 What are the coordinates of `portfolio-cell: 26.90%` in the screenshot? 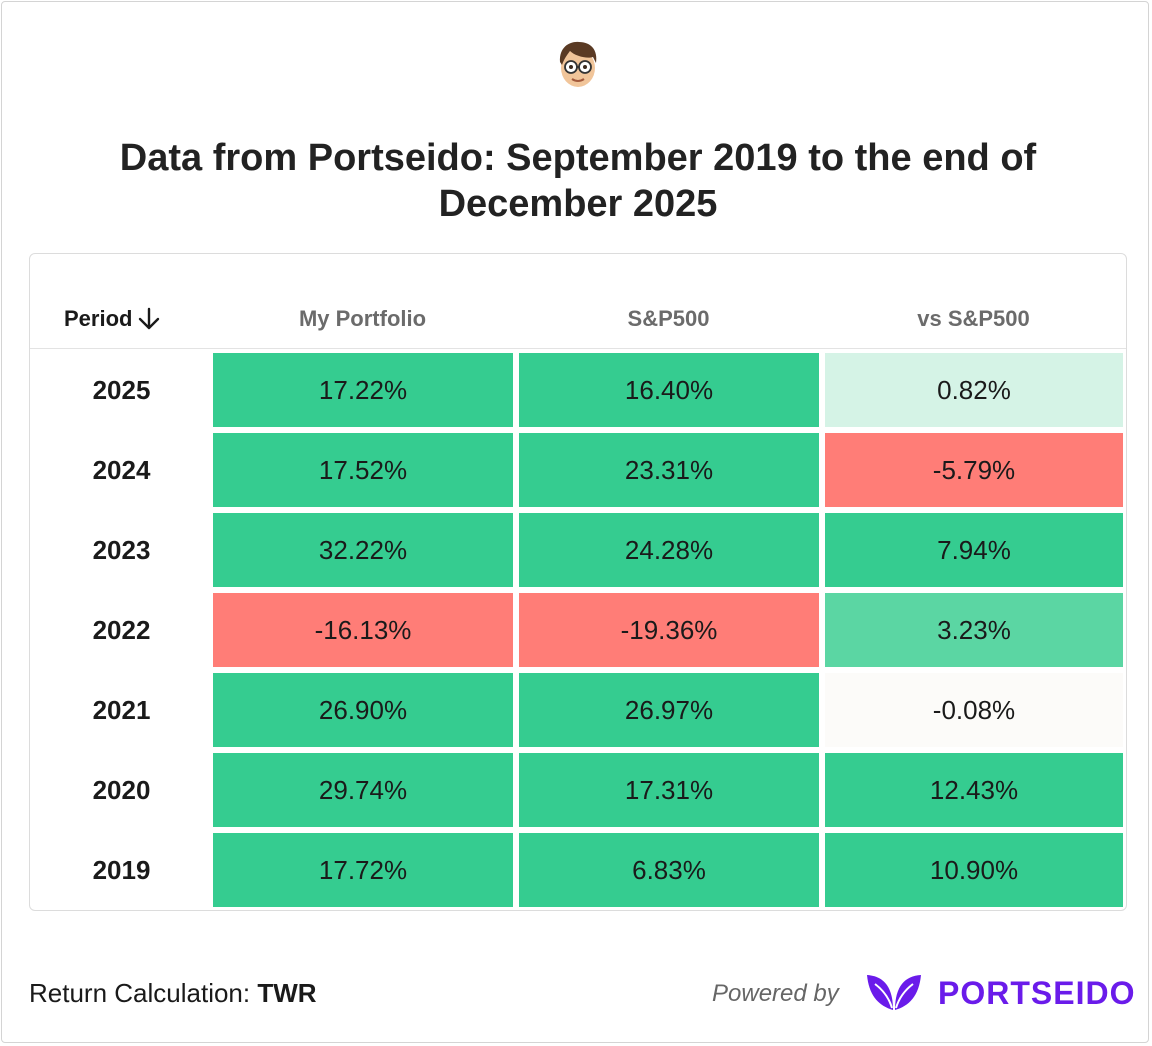 It's located at (363, 710).